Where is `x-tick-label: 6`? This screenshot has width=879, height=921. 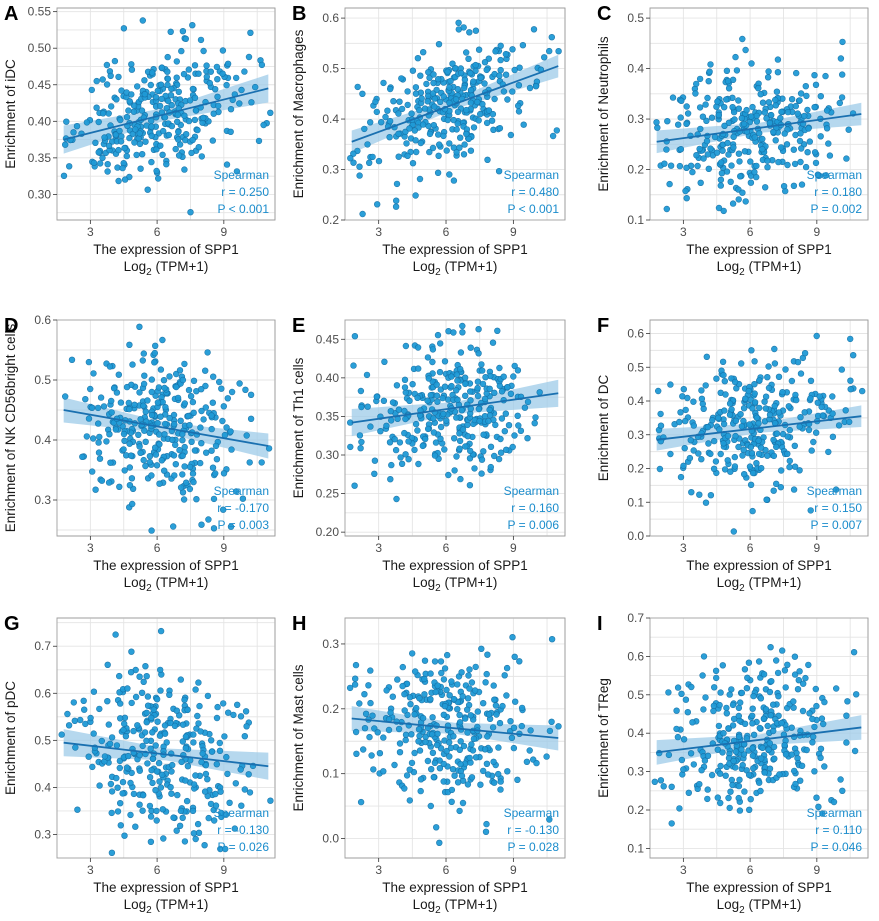
x-tick-label: 6 is located at coordinates (157, 232).